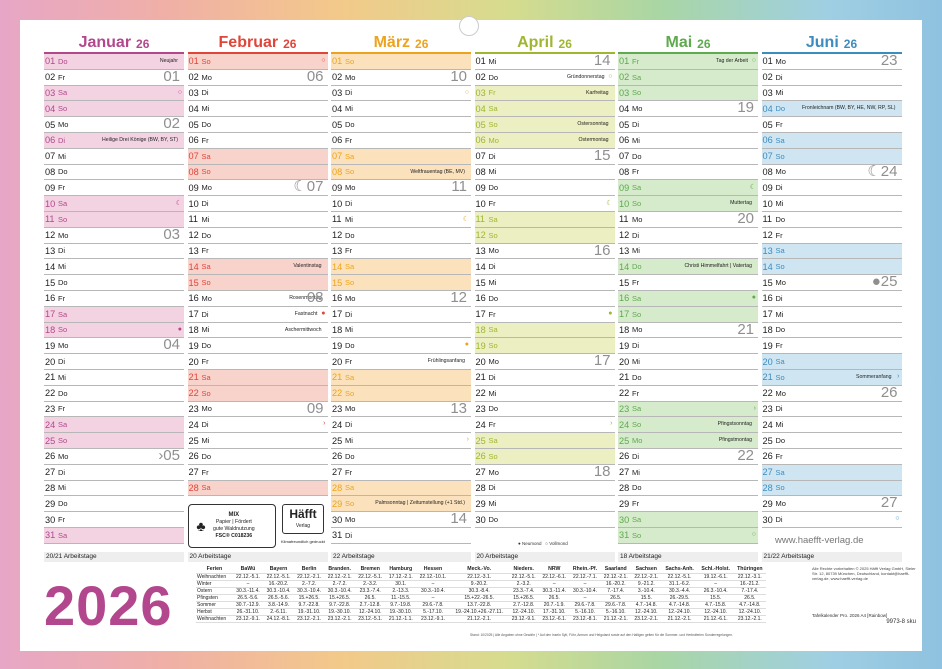 This screenshot has height=669, width=942. What do you see at coordinates (401, 536) in the screenshot?
I see `day-row: 31 Di` at bounding box center [401, 536].